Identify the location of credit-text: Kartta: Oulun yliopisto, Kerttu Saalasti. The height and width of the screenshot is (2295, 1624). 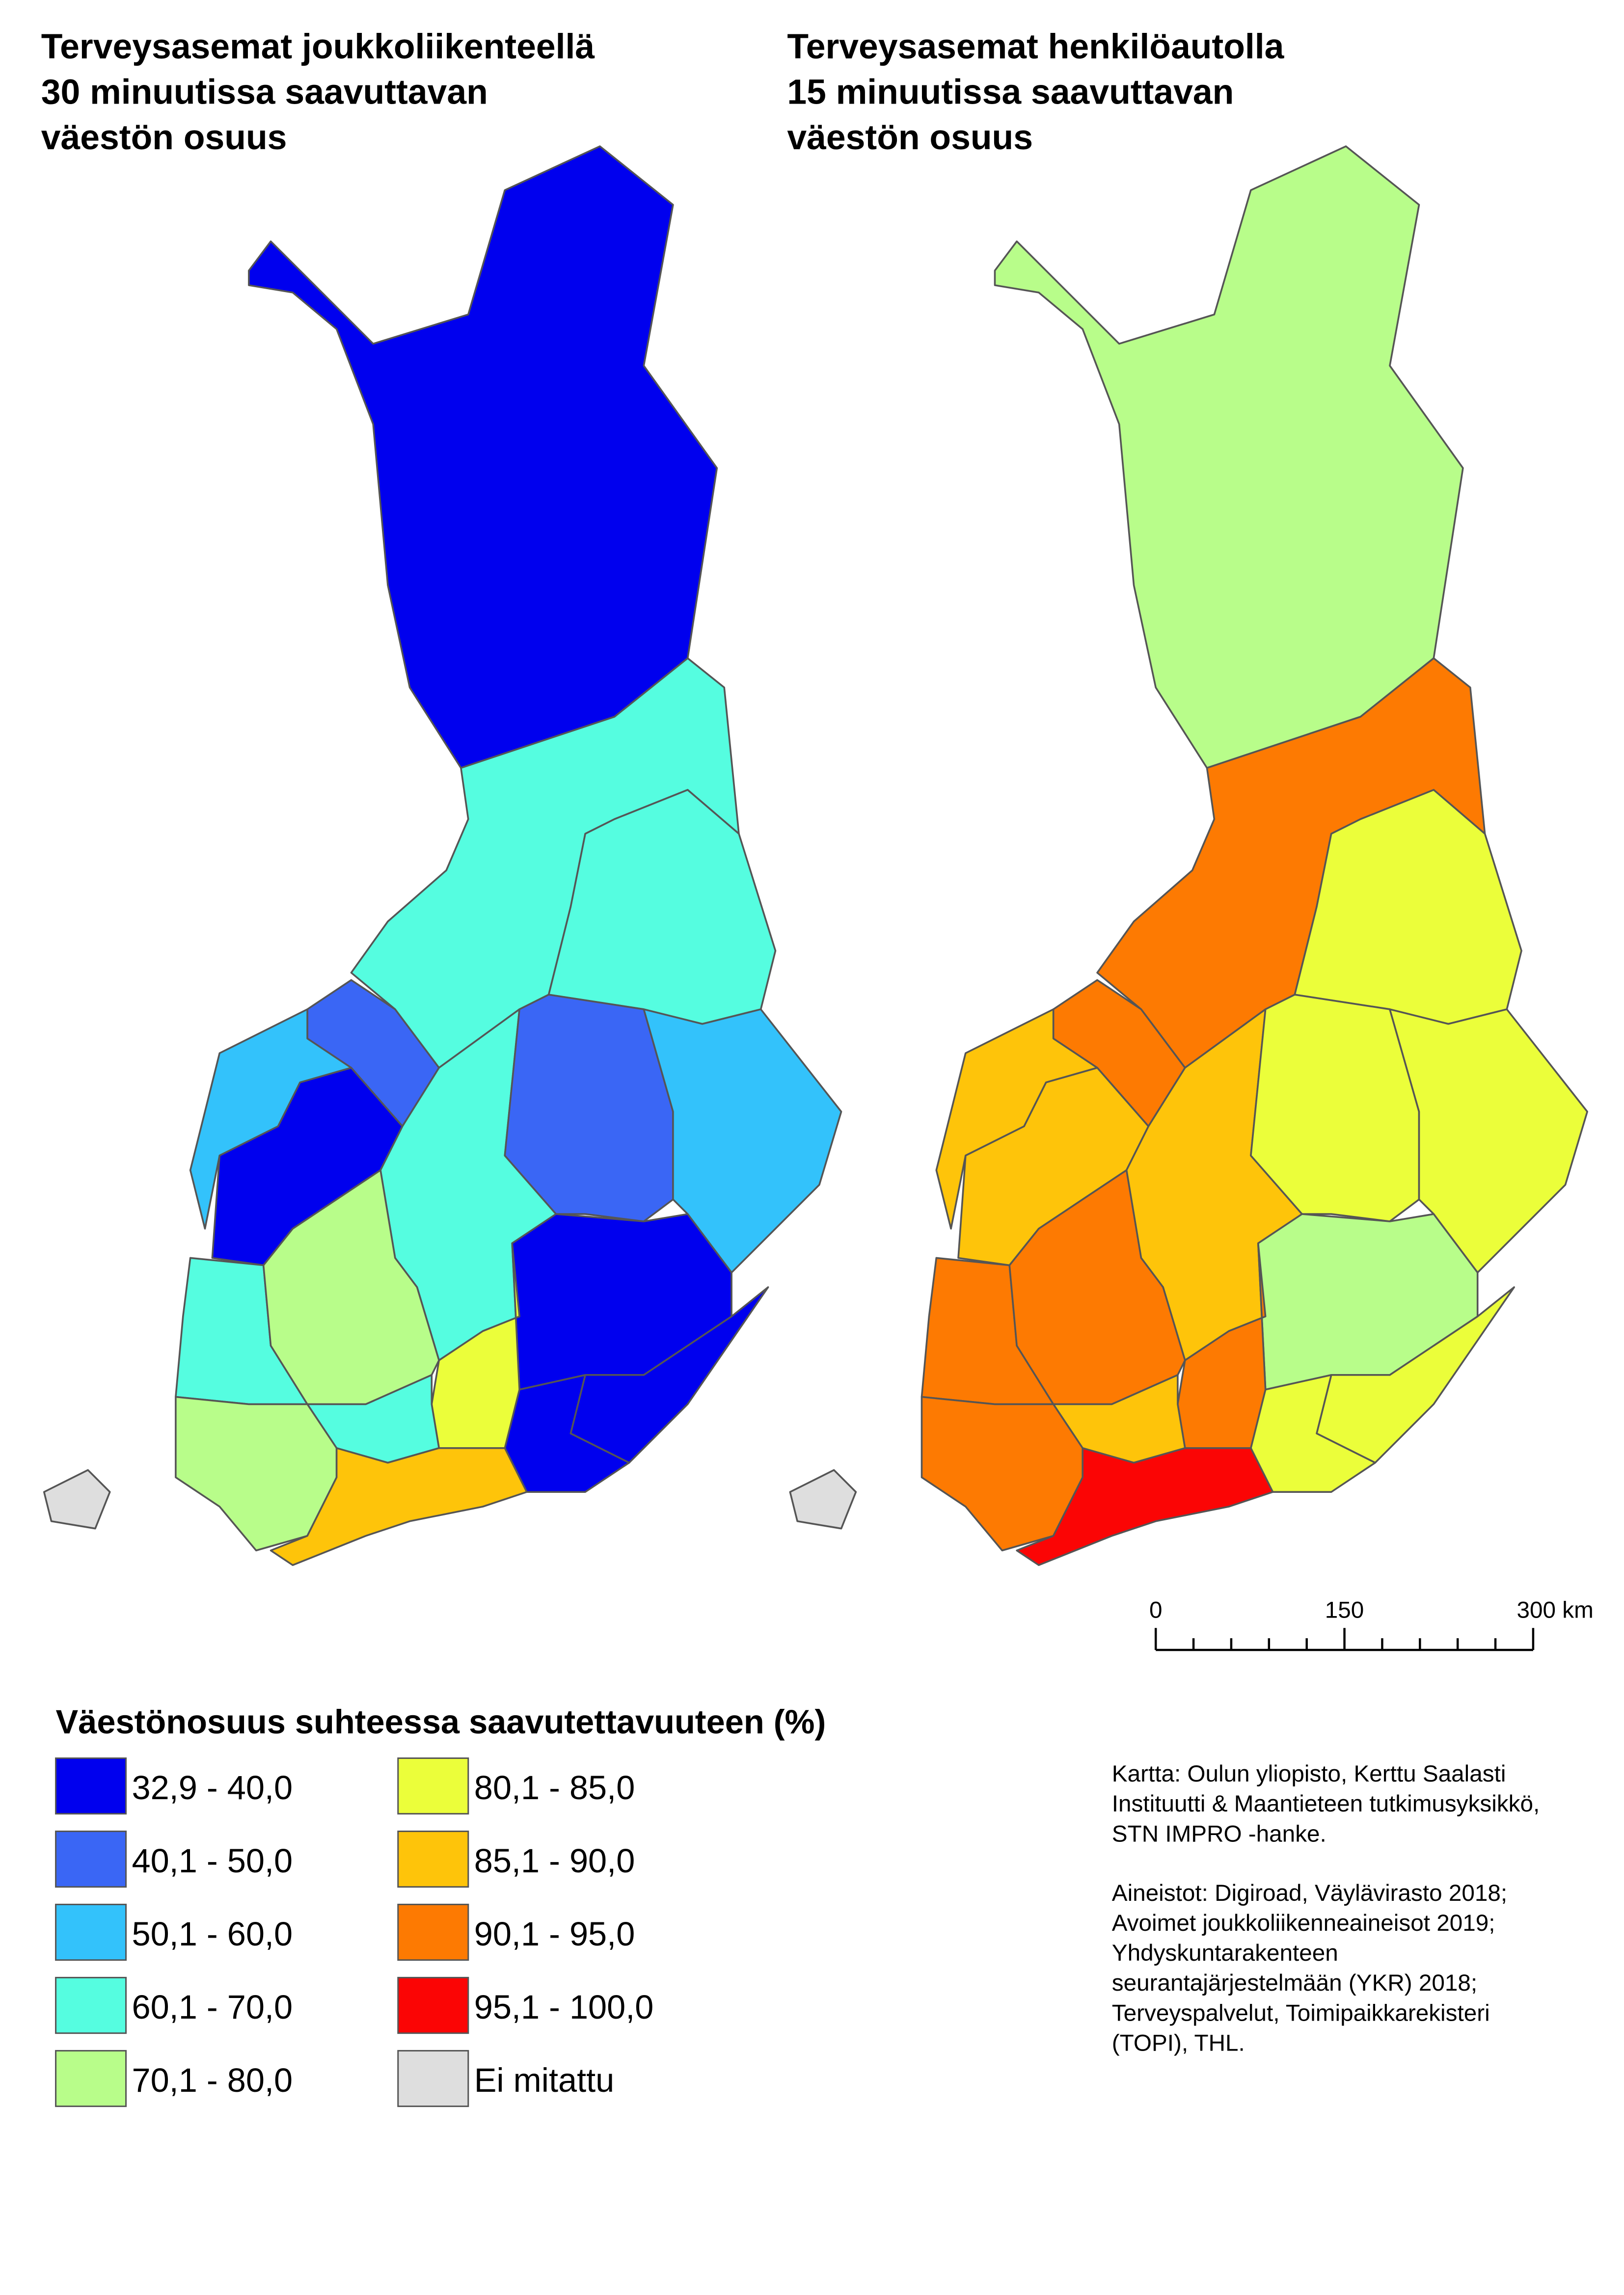
(1309, 1774).